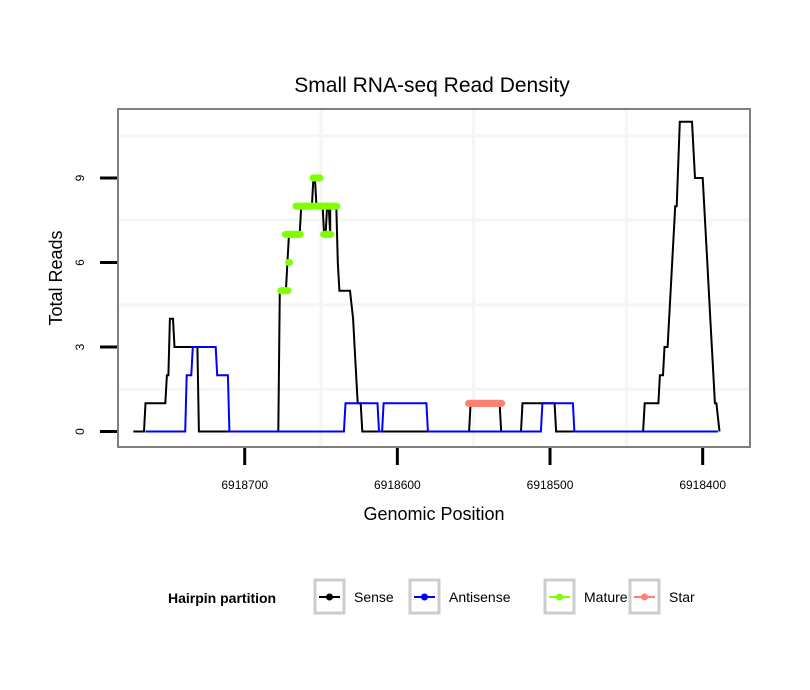 The image size is (810, 690). I want to click on y-axis: 0 3 6 9, so click(95, 304).